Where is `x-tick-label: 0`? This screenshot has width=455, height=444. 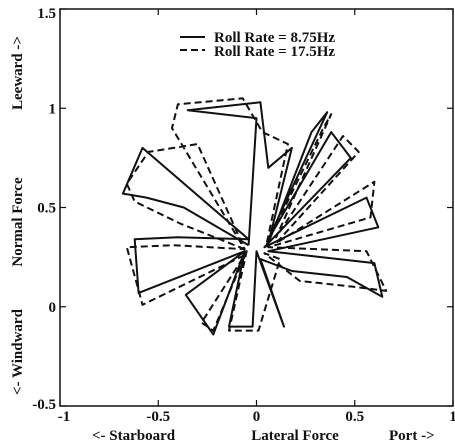 x-tick-label: 0 is located at coordinates (257, 417).